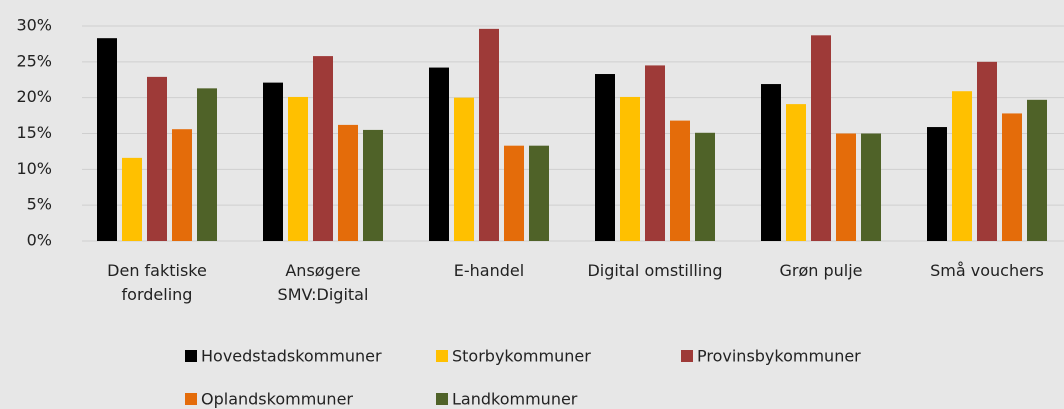 The height and width of the screenshot is (409, 1064). Describe the element at coordinates (521, 356) in the screenshot. I see `legend-label: Storbykommuner` at that location.